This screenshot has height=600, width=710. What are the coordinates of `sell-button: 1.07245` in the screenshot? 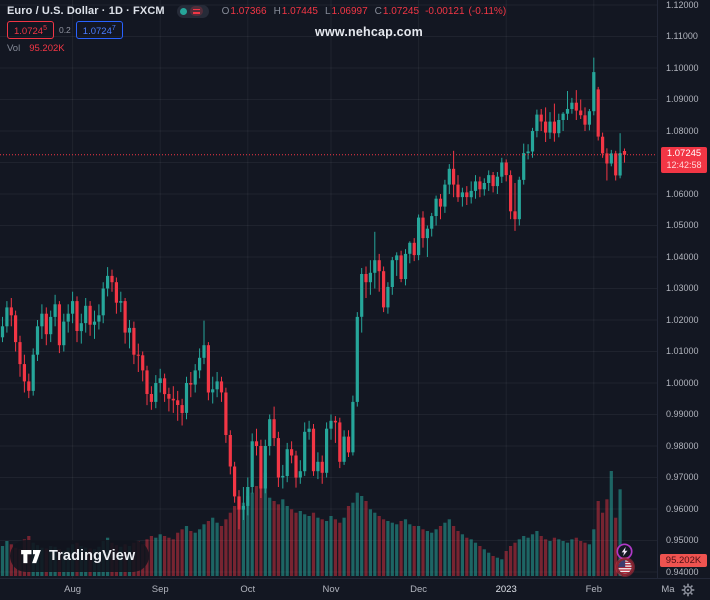 It's located at (30, 30).